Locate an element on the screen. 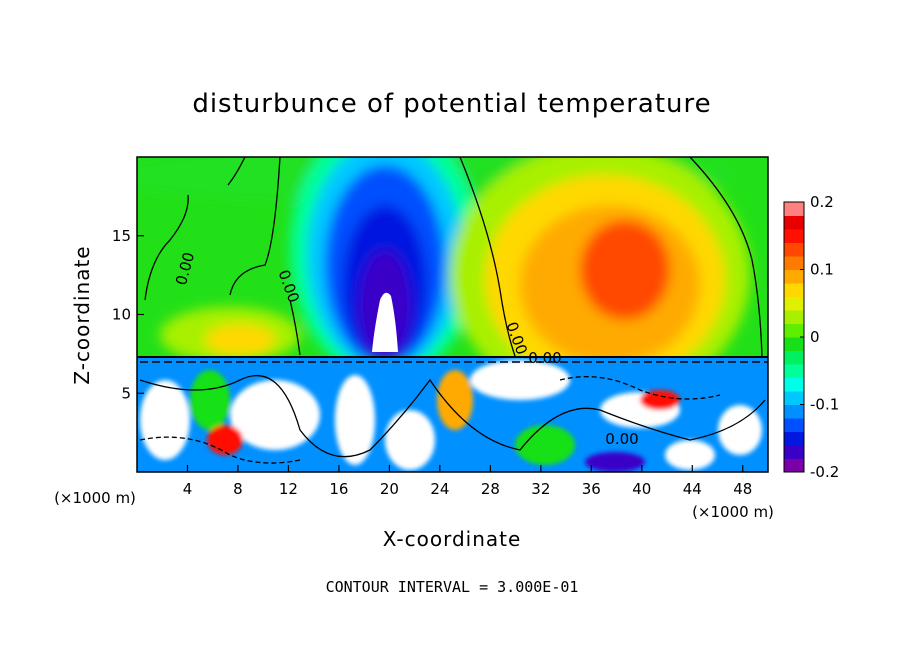  y-tick-label: 15 is located at coordinates (121, 236).